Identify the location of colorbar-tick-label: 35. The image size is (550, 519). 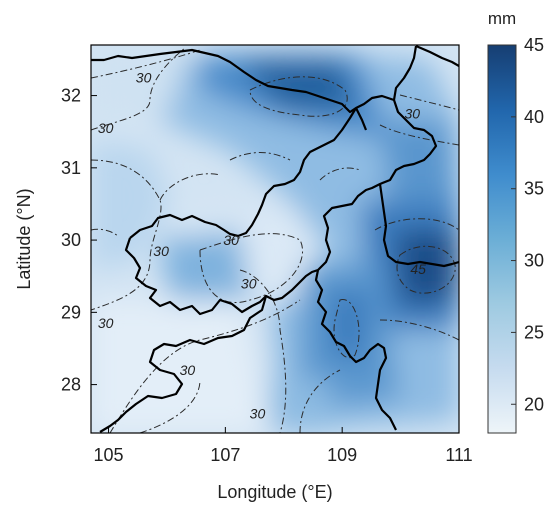
(534, 189).